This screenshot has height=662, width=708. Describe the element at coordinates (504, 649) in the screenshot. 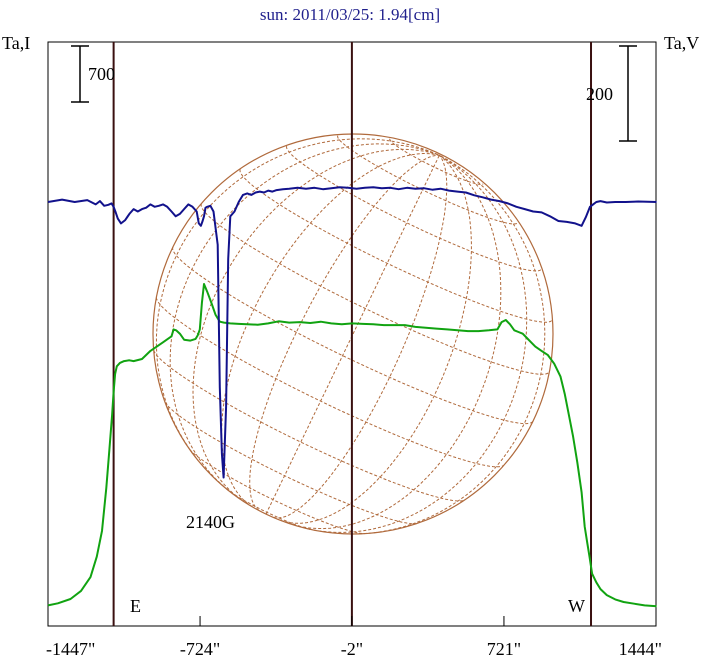

I see `x-tick-label-3: 721"` at that location.